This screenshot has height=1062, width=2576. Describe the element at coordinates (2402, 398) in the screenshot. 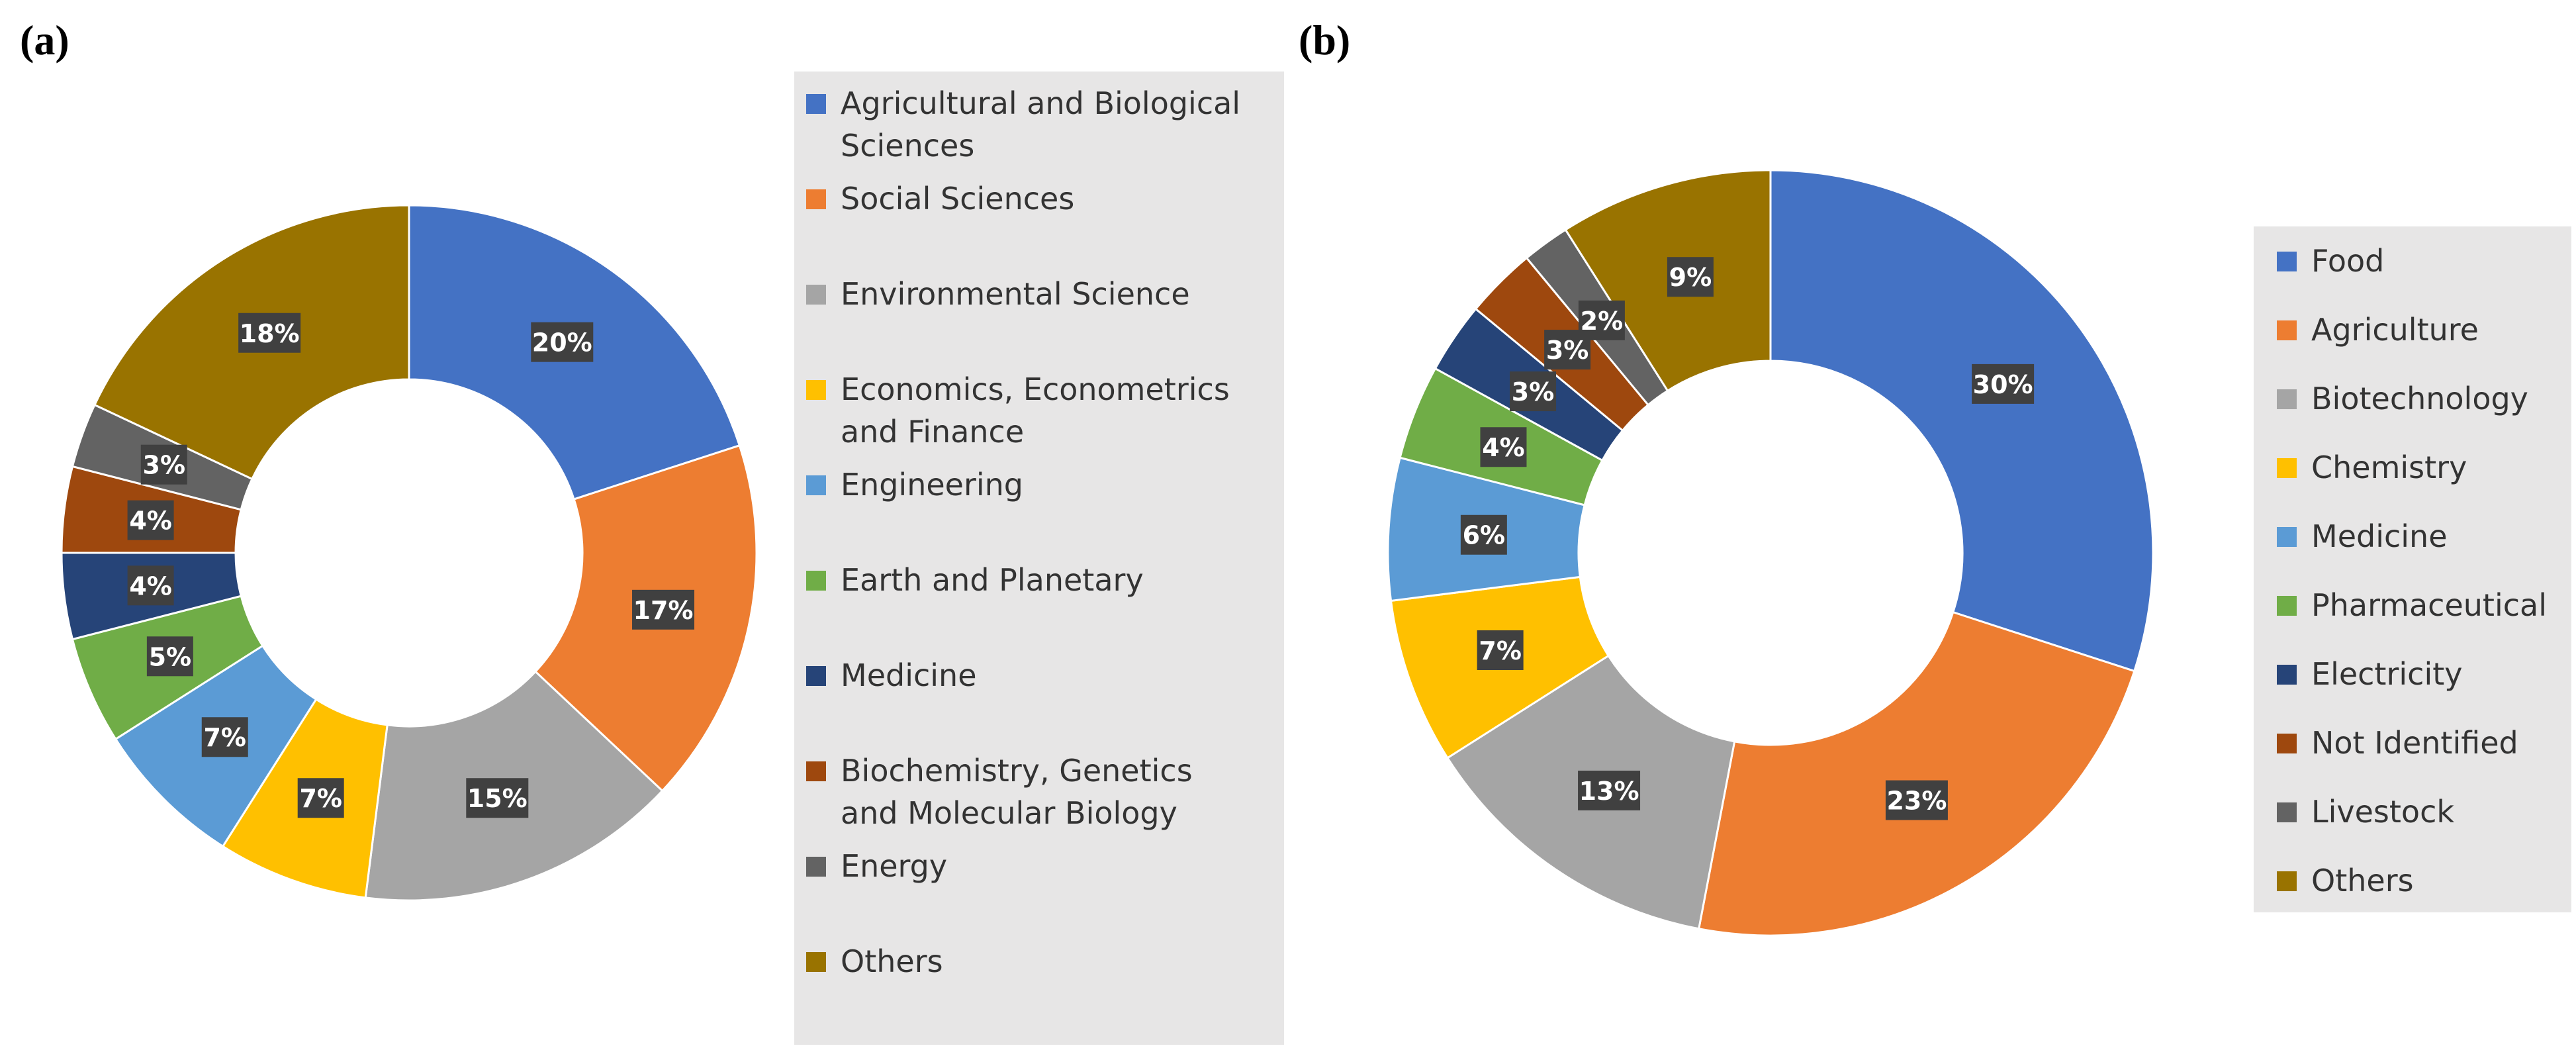

I see `legend-item-biotechnology: Biotechnology` at that location.